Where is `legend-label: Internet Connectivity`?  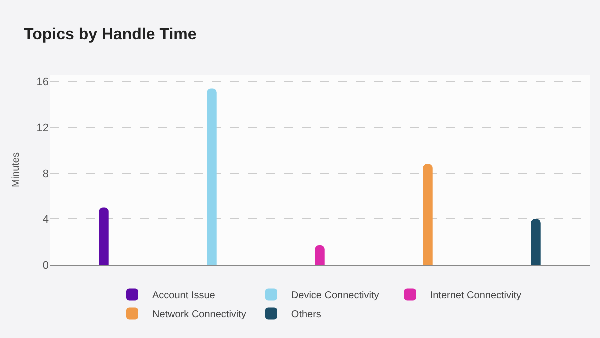 legend-label: Internet Connectivity is located at coordinates (476, 296).